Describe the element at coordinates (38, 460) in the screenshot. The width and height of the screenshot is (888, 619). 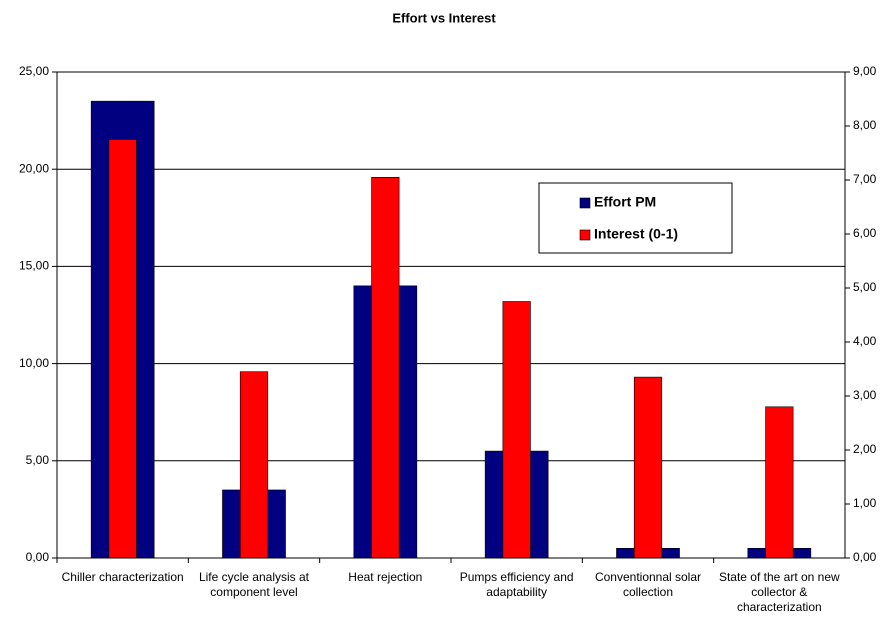
I see `y-tick-label: 5,00` at that location.